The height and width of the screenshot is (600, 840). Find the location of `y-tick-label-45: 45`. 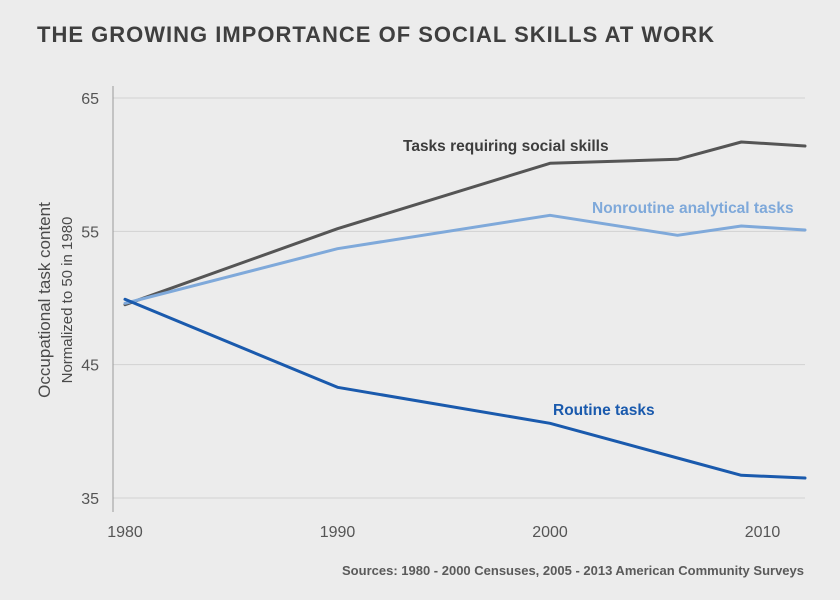

y-tick-label-45: 45 is located at coordinates (90, 366).